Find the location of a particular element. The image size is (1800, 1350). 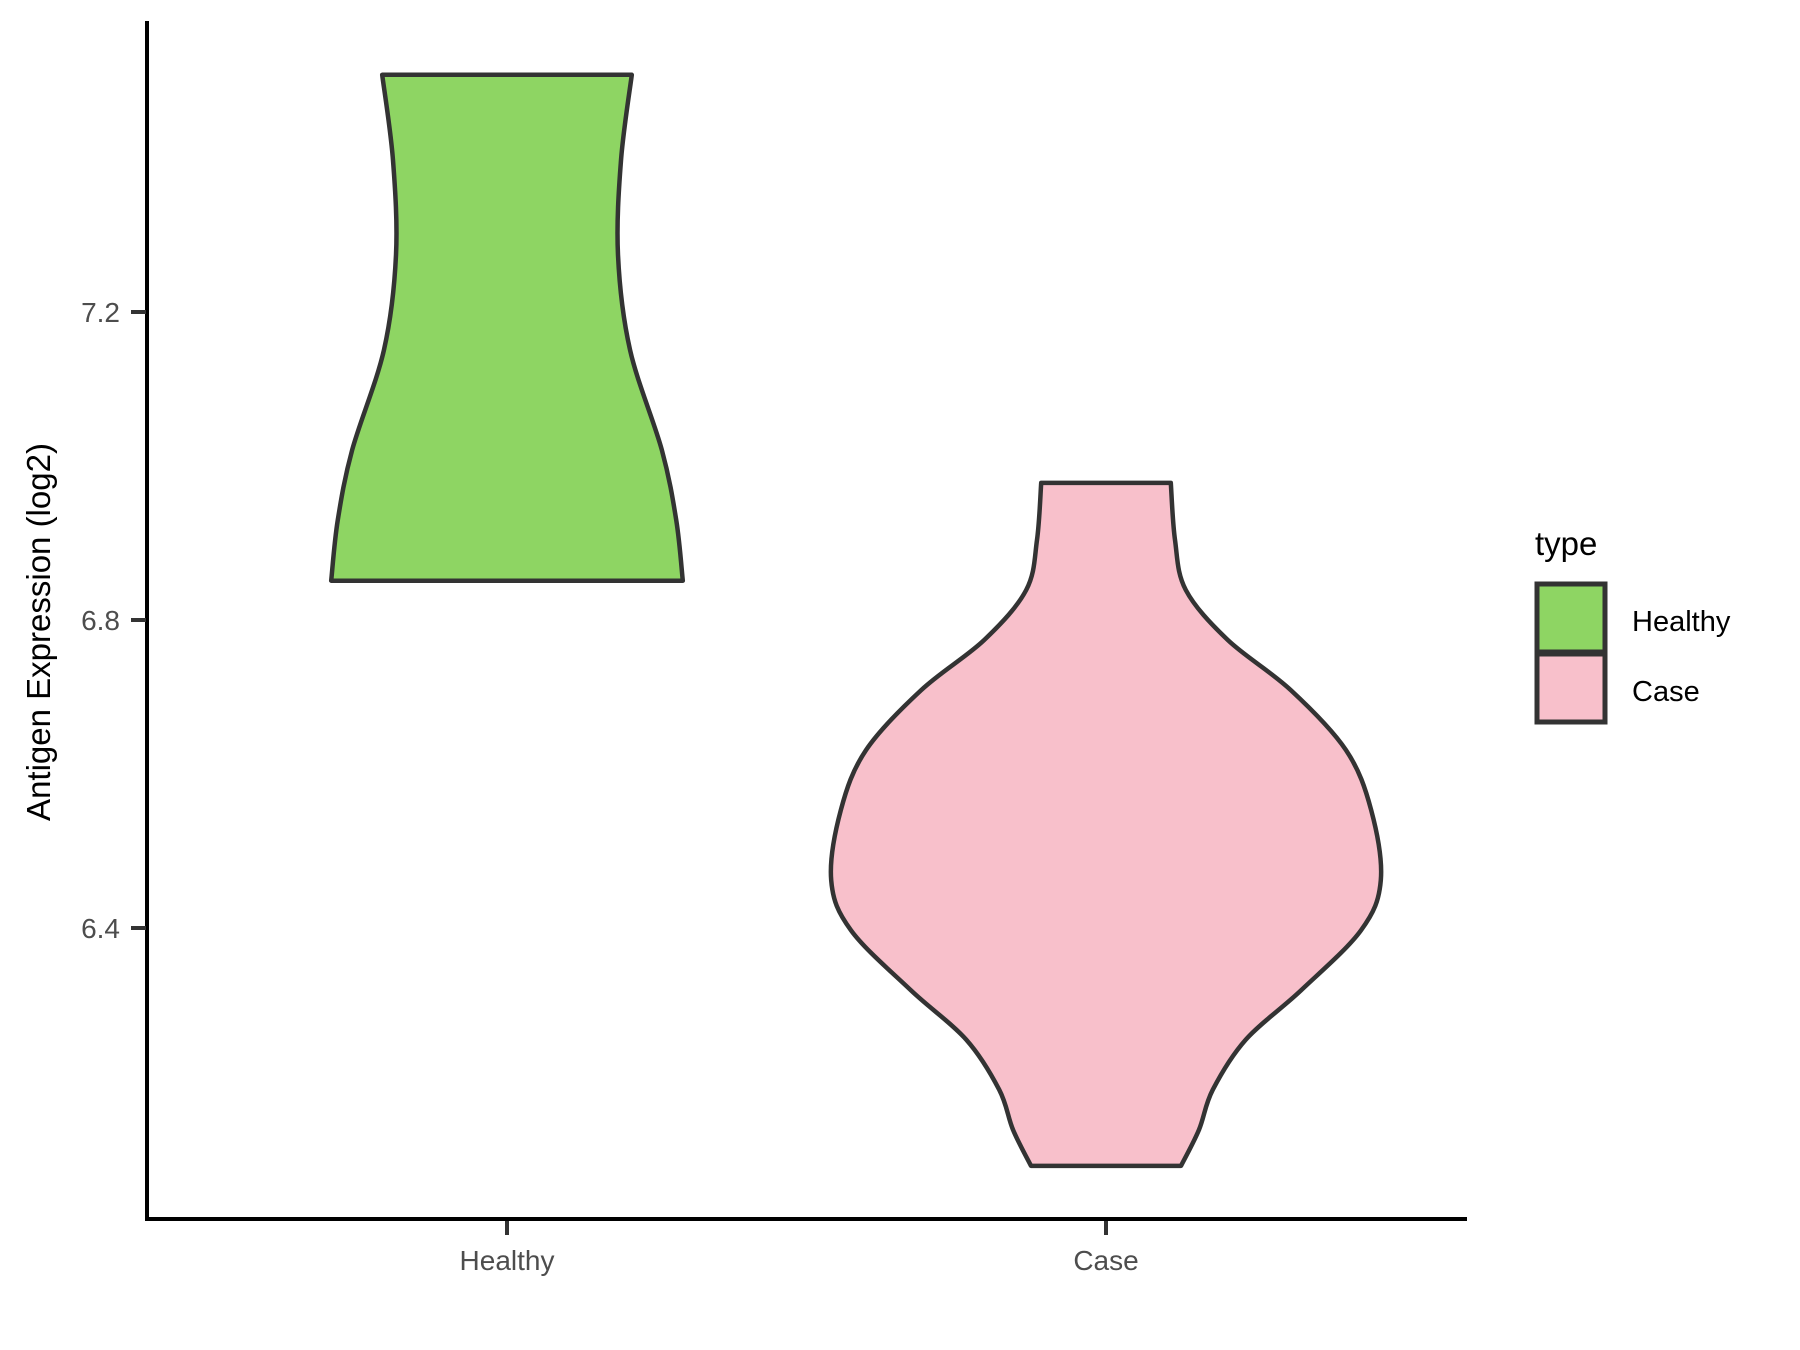

y-tick-label-6.8: 6.8 is located at coordinates (100, 620).